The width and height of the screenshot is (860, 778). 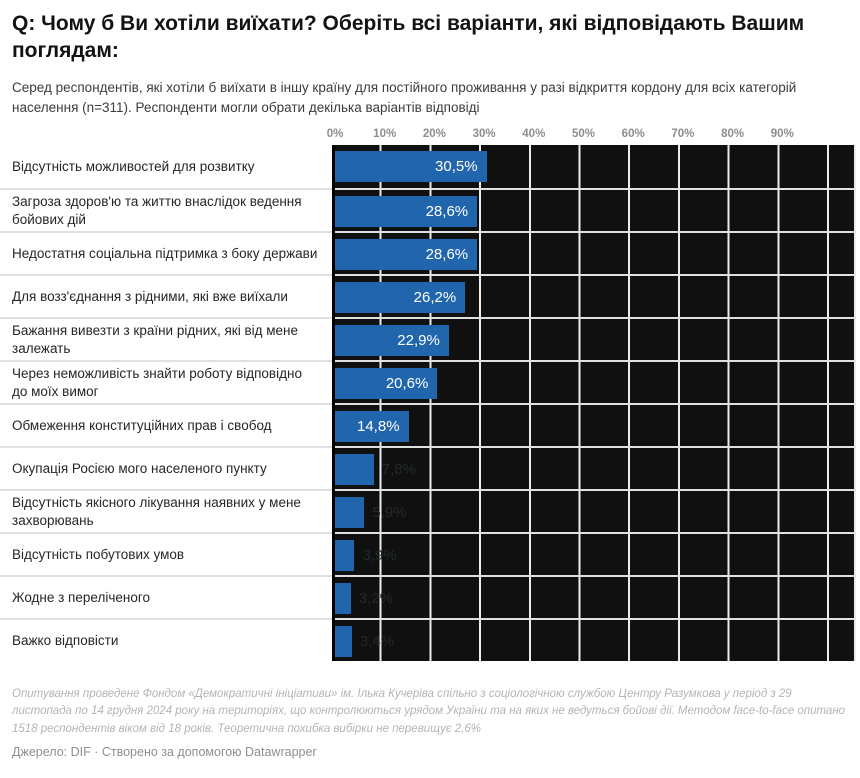 What do you see at coordinates (166, 136) in the screenshot?
I see `axis-spacer` at bounding box center [166, 136].